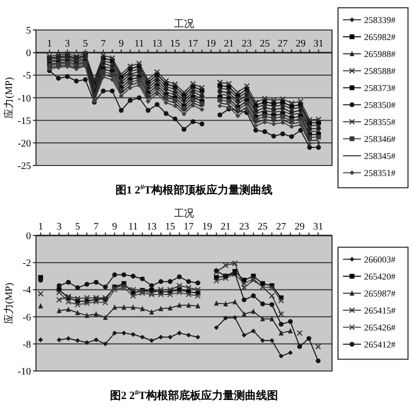 The height and width of the screenshot is (411, 413). I want to click on legend-label: 258345#, so click(380, 155).